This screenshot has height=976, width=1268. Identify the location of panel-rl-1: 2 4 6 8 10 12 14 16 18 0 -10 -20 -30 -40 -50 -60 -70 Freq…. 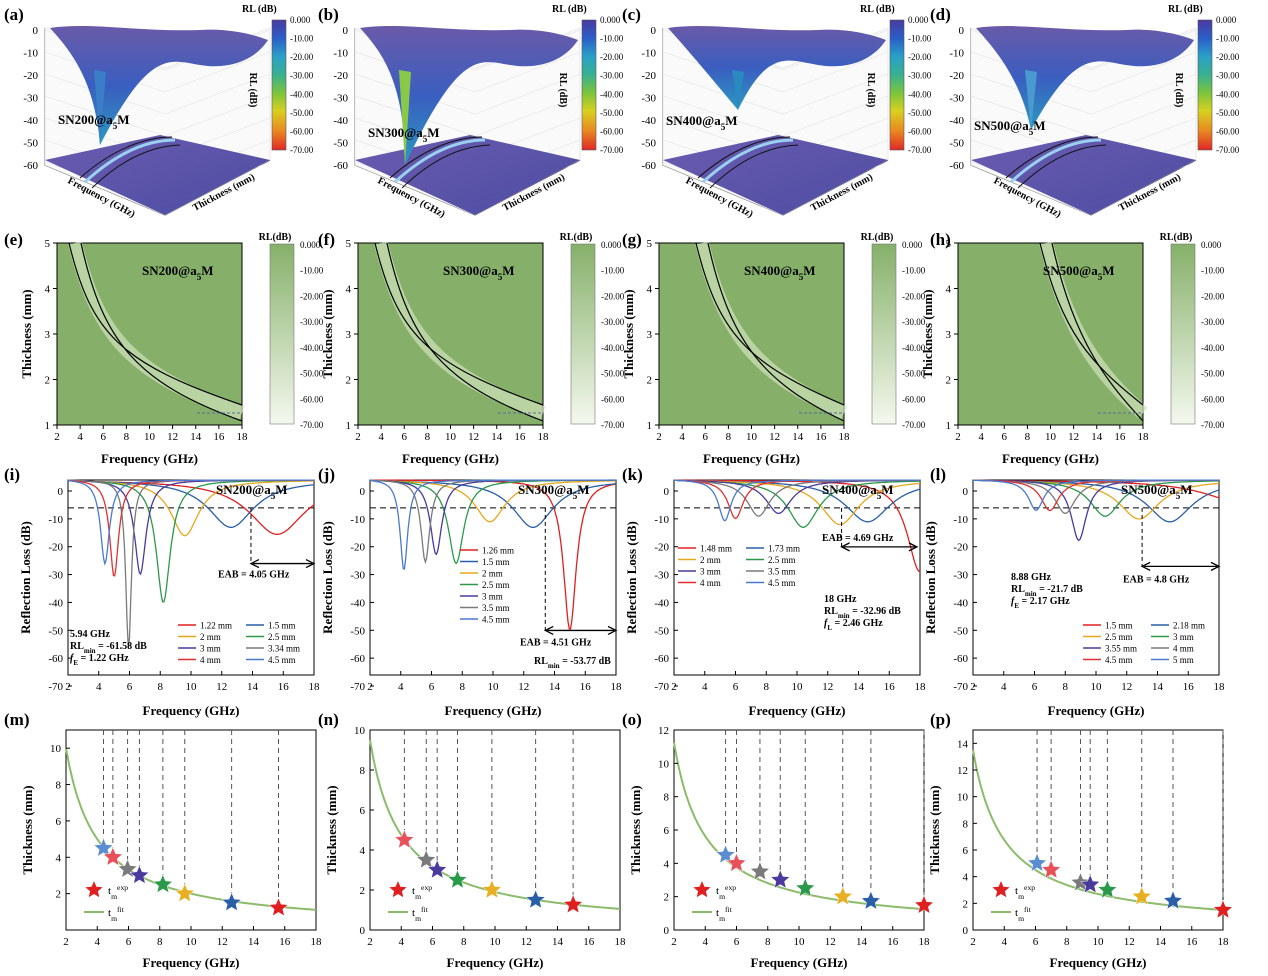
(169, 598).